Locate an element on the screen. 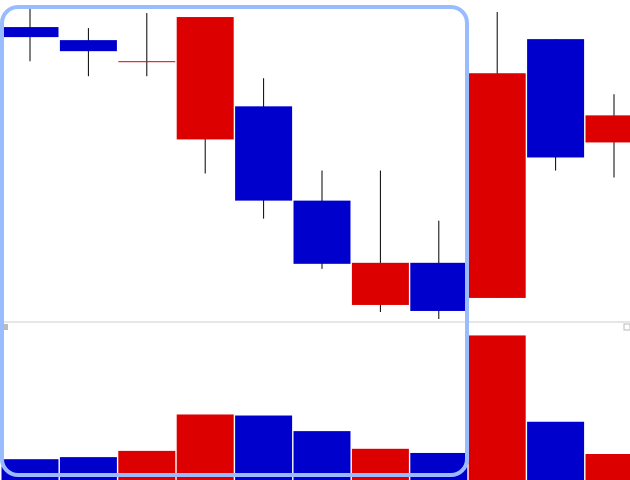 The width and height of the screenshot is (630, 480). volume-panel-marker is located at coordinates (5, 327).